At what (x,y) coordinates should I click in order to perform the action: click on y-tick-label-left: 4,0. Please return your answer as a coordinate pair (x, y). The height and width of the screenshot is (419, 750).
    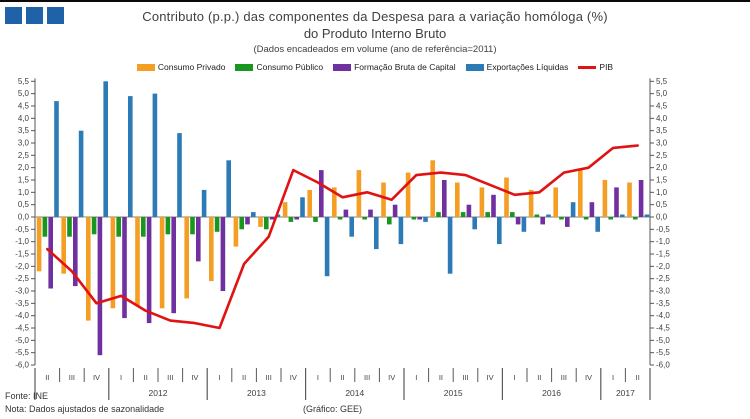
    Looking at the image, I should click on (24, 118).